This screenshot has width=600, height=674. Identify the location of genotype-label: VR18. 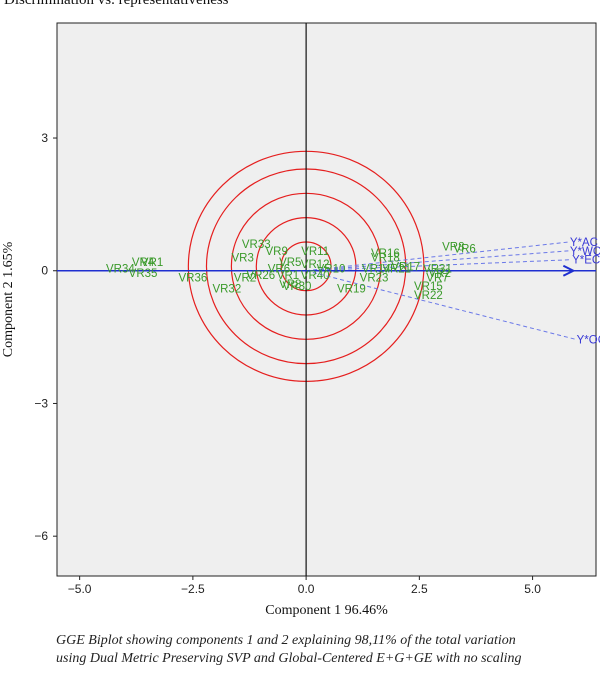
(385, 258).